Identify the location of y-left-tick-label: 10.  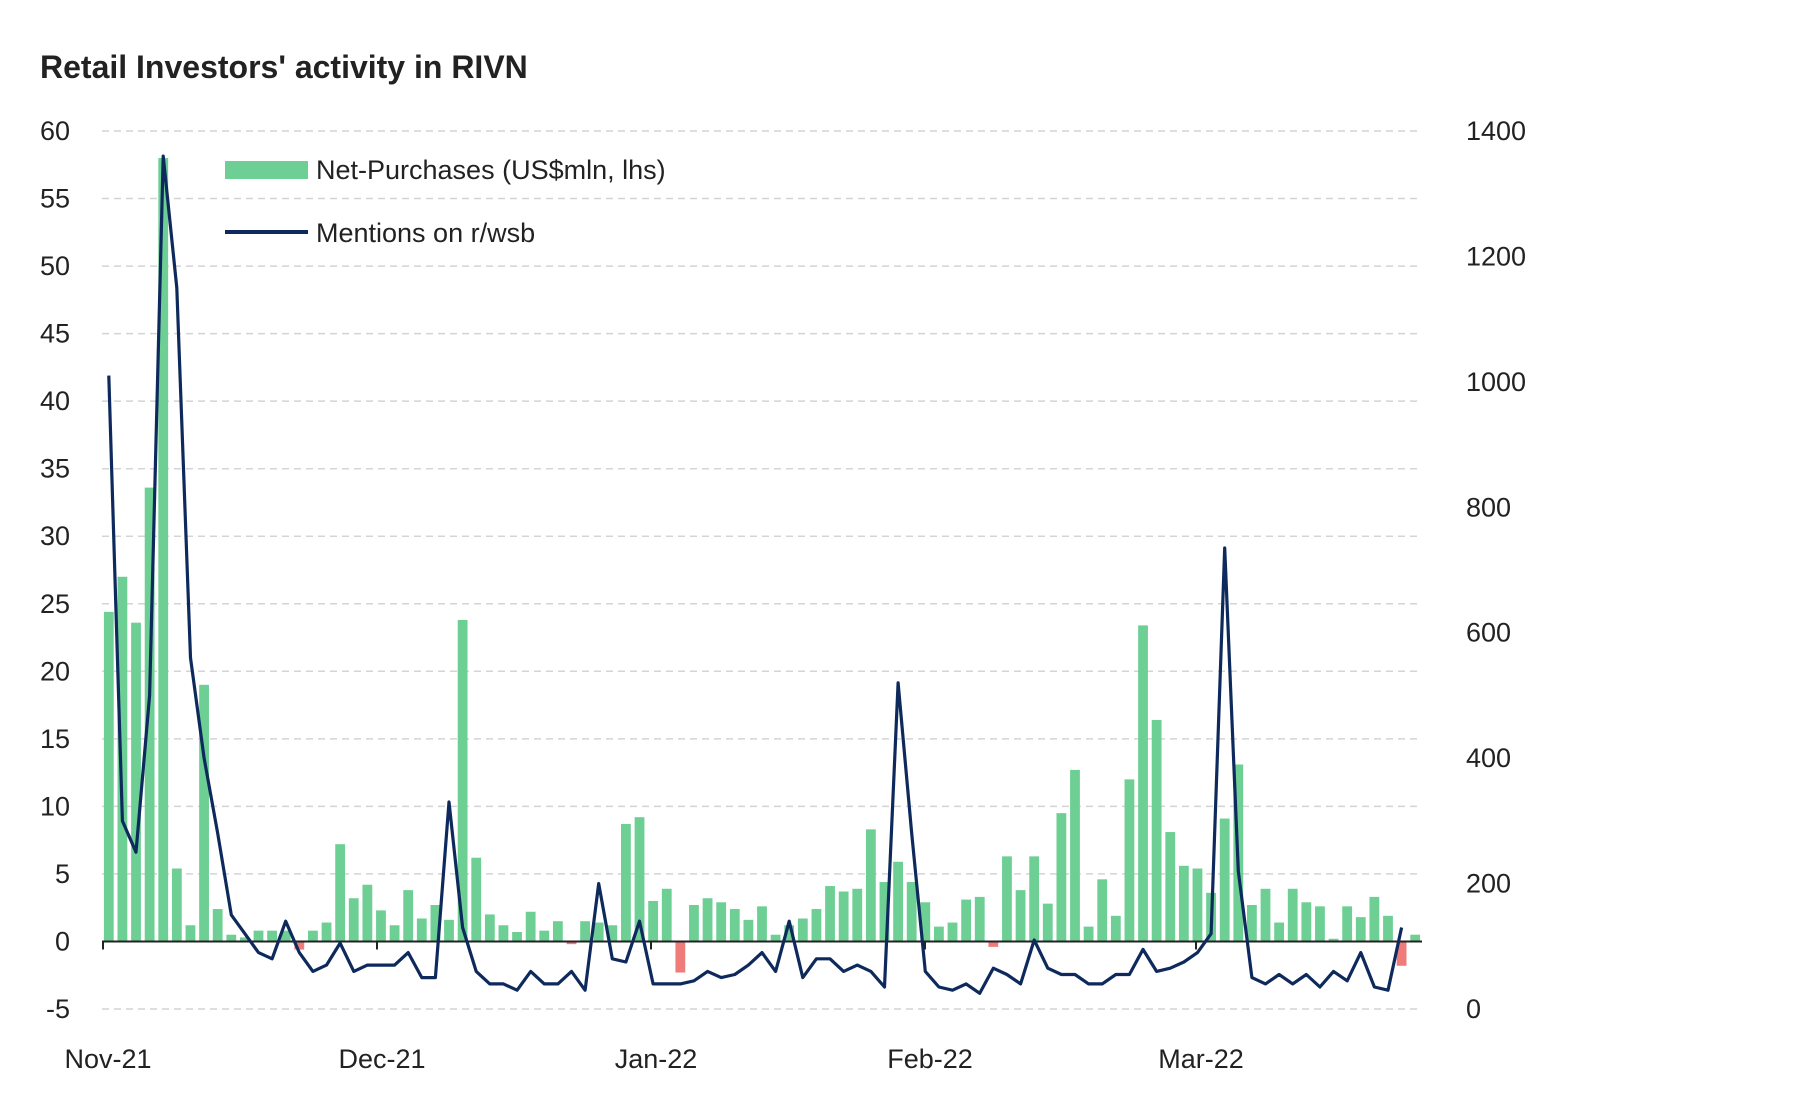
(55, 806).